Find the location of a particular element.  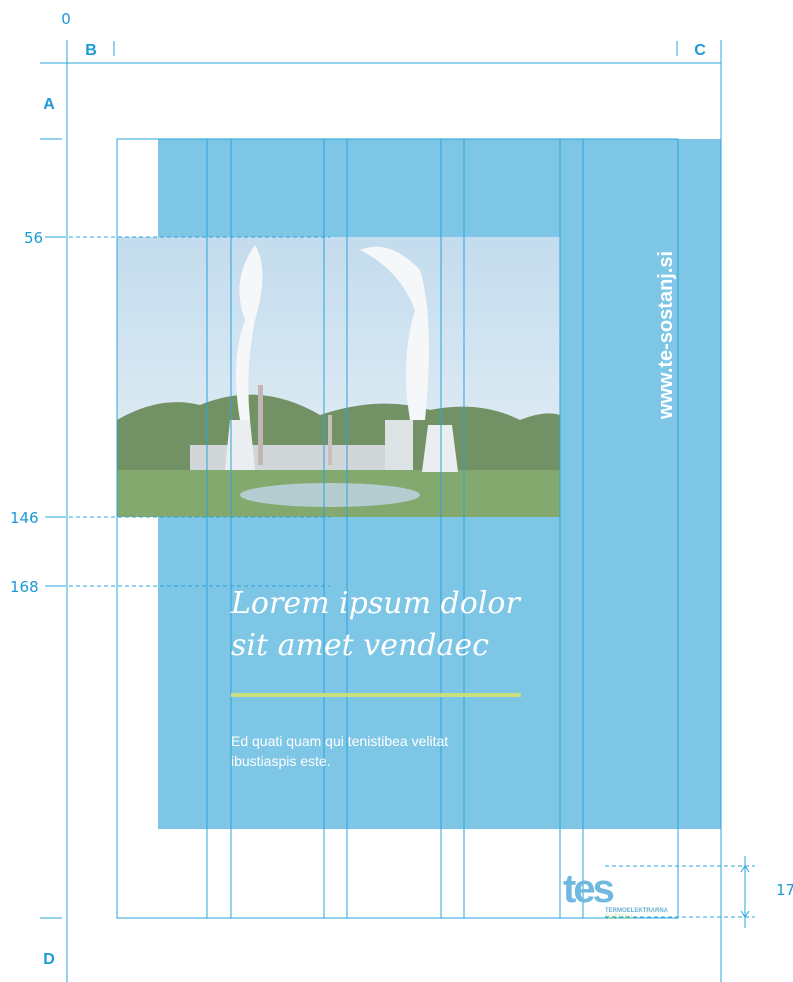

guide-label: 146 is located at coordinates (24, 518).